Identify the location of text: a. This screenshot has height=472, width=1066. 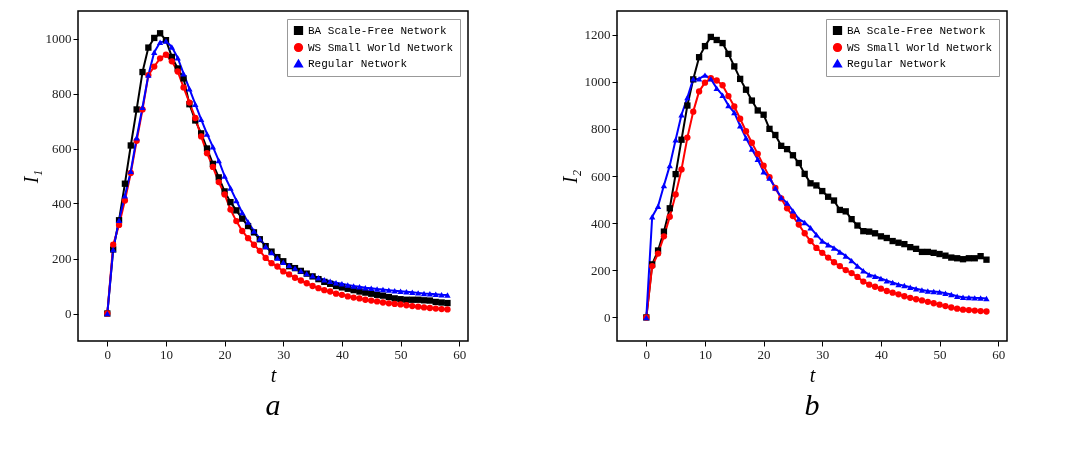
(273, 404).